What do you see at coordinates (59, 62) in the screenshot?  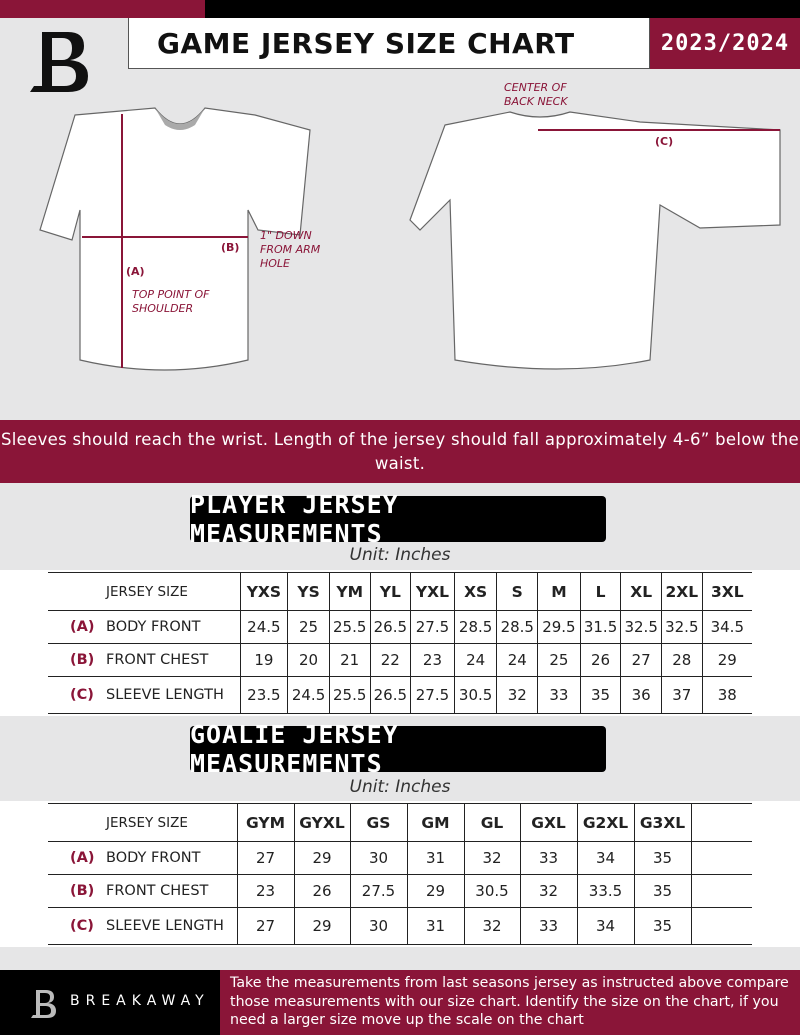 I see `breakaway-logo-icon` at bounding box center [59, 62].